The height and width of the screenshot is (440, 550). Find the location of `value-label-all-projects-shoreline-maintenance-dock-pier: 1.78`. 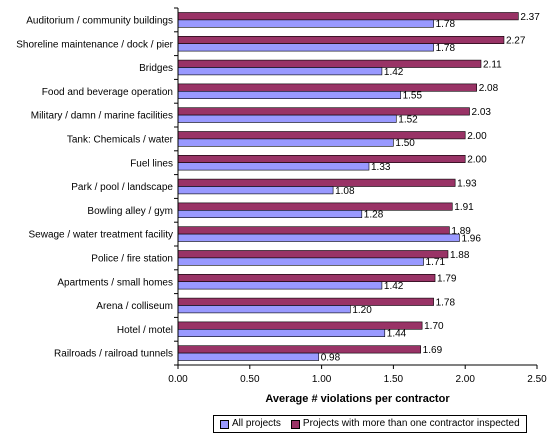

value-label-all-projects-shoreline-maintenance-dock-pier: 1.78 is located at coordinates (446, 48).